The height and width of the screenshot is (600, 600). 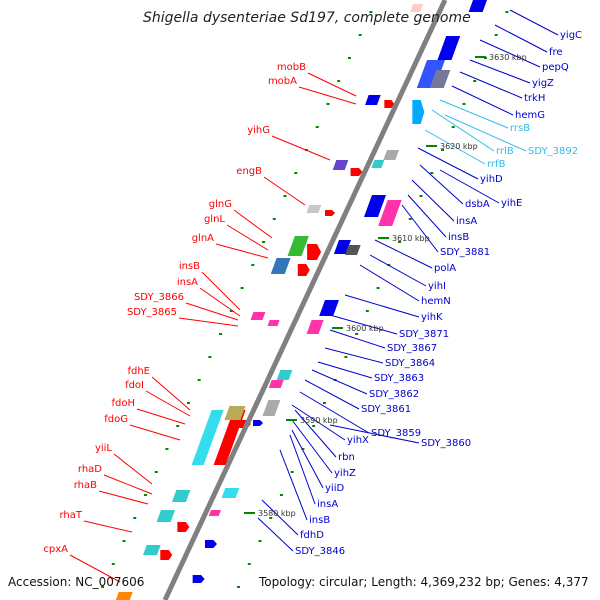 What do you see at coordinates (445, 268) in the screenshot?
I see `gene-label-pola: polA` at bounding box center [445, 268].